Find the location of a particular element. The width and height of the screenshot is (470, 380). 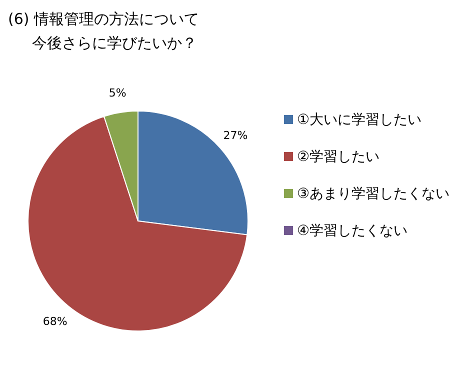

title: (6) 情報管理の方法について is located at coordinates (104, 19).